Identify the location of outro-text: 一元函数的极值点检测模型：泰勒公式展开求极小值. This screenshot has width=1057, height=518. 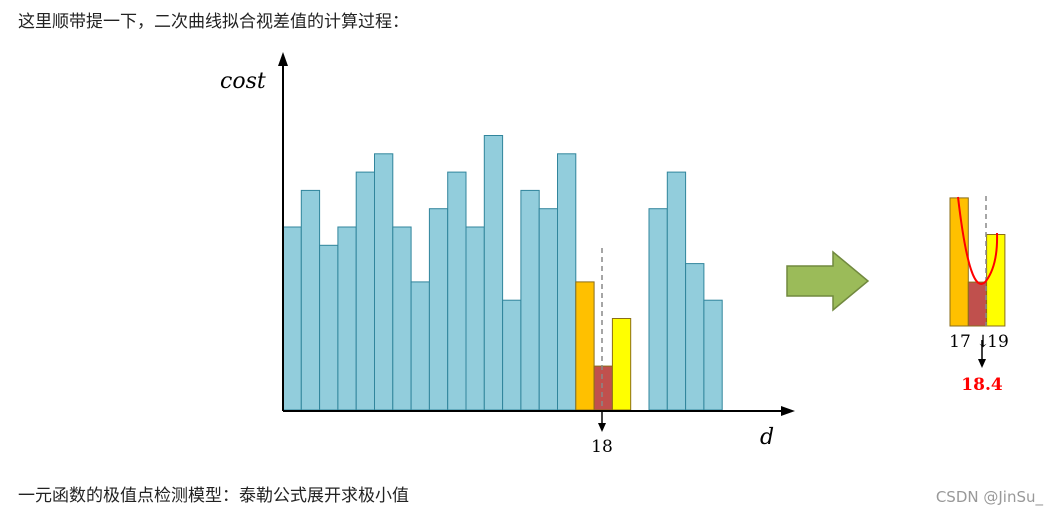
(213, 496).